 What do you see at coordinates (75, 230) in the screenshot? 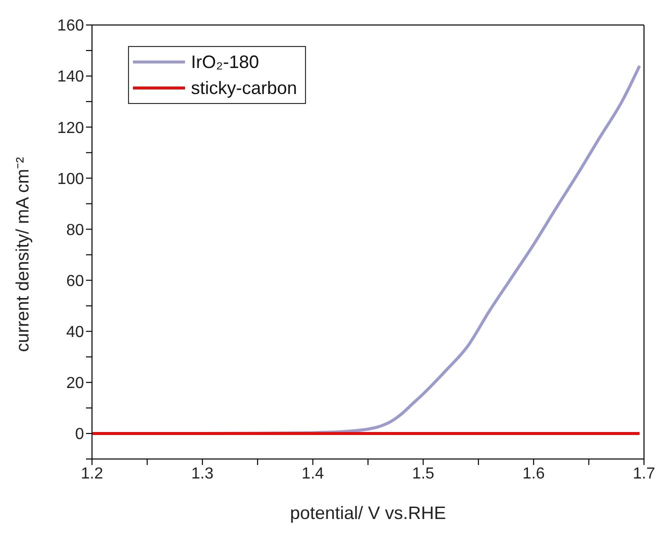
I see `y-tick-label: 80` at bounding box center [75, 230].